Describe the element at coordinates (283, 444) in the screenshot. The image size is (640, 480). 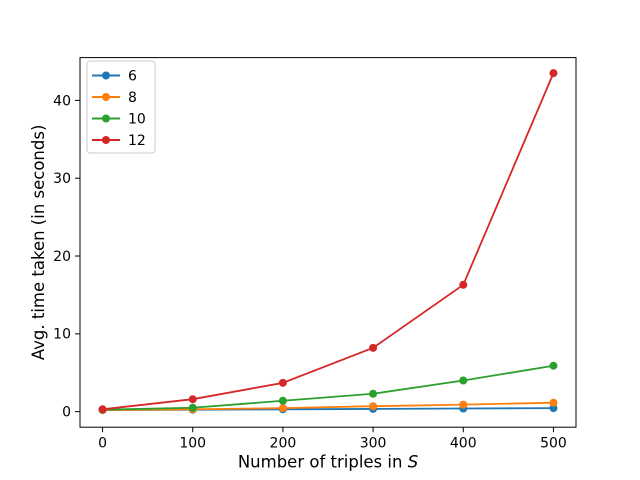
I see `x-tick-label: 200` at that location.